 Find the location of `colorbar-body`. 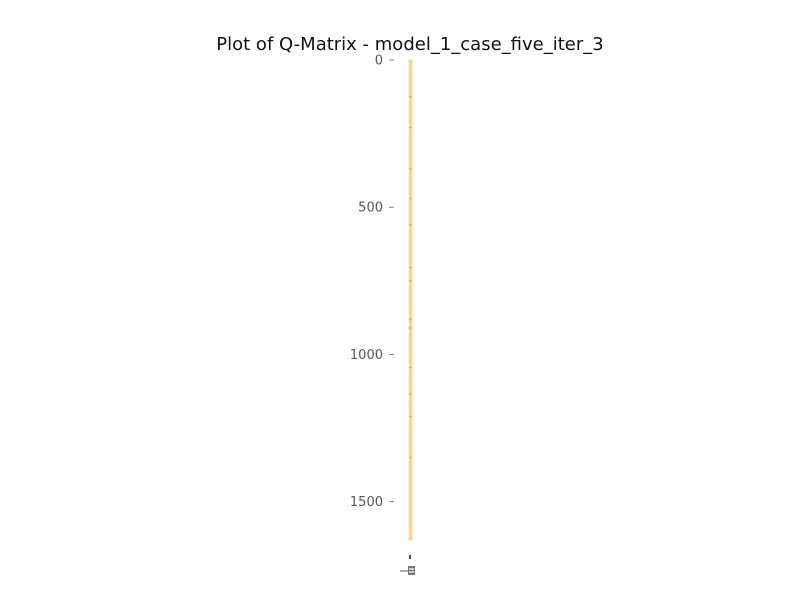

colorbar-body is located at coordinates (411, 570).